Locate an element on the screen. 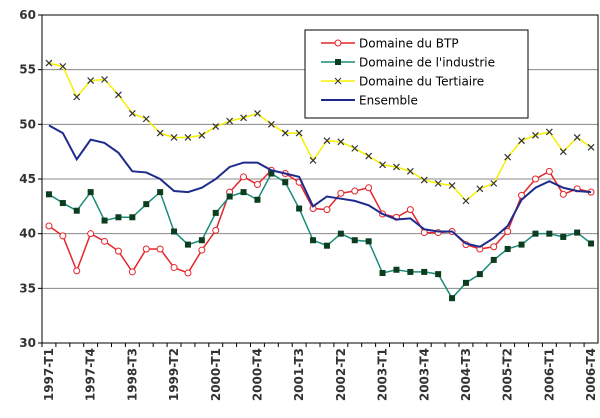 Image resolution: width=600 pixels, height=418 pixels. y-tick-label: 30 is located at coordinates (27, 343).